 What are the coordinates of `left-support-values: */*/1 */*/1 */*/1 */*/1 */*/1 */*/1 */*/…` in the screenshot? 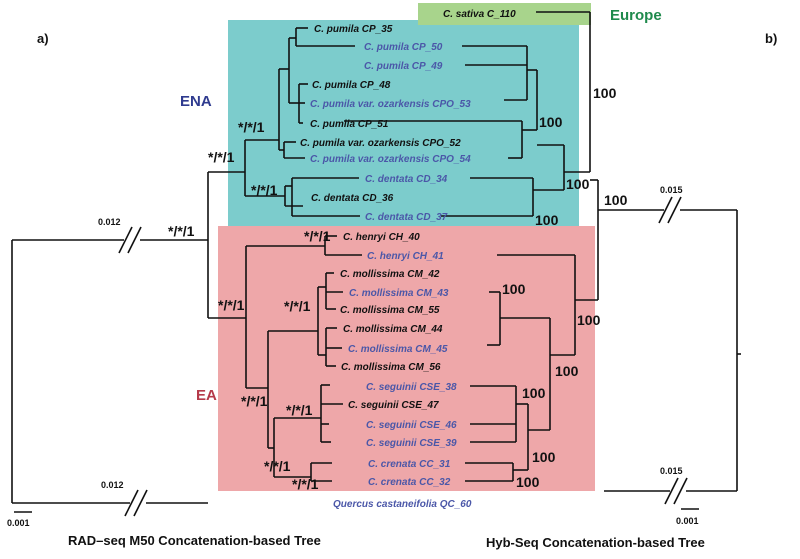 It's located at (249, 305).